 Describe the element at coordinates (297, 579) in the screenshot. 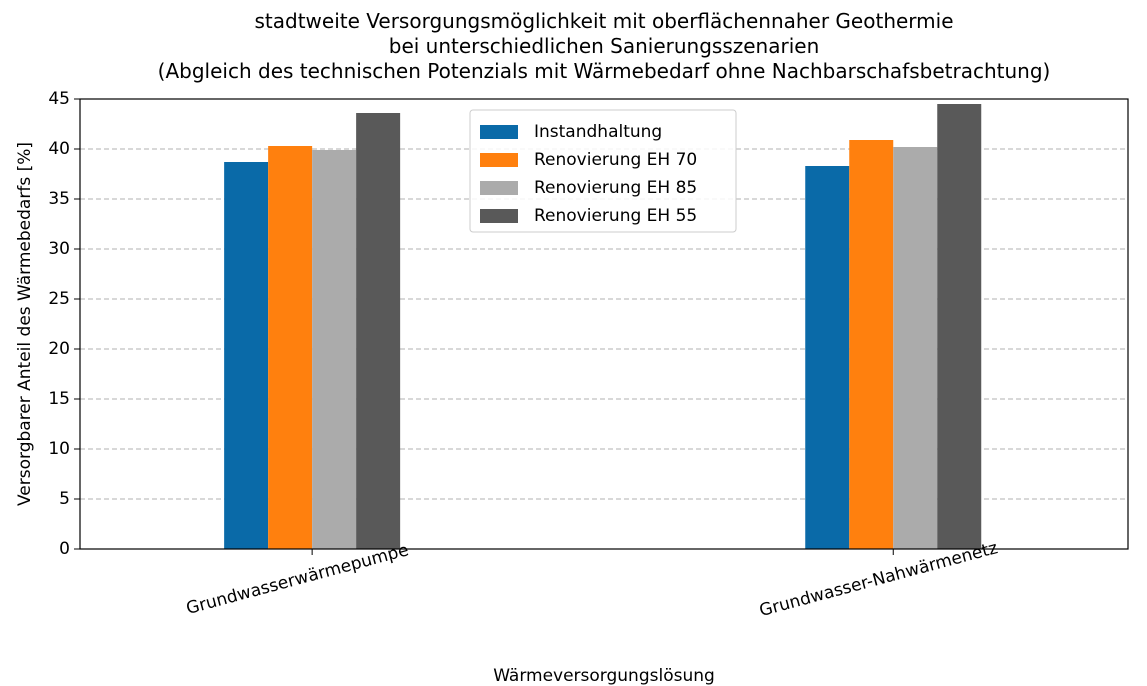

I see `x-tick-label: Grundwasserwärmepumpe` at that location.